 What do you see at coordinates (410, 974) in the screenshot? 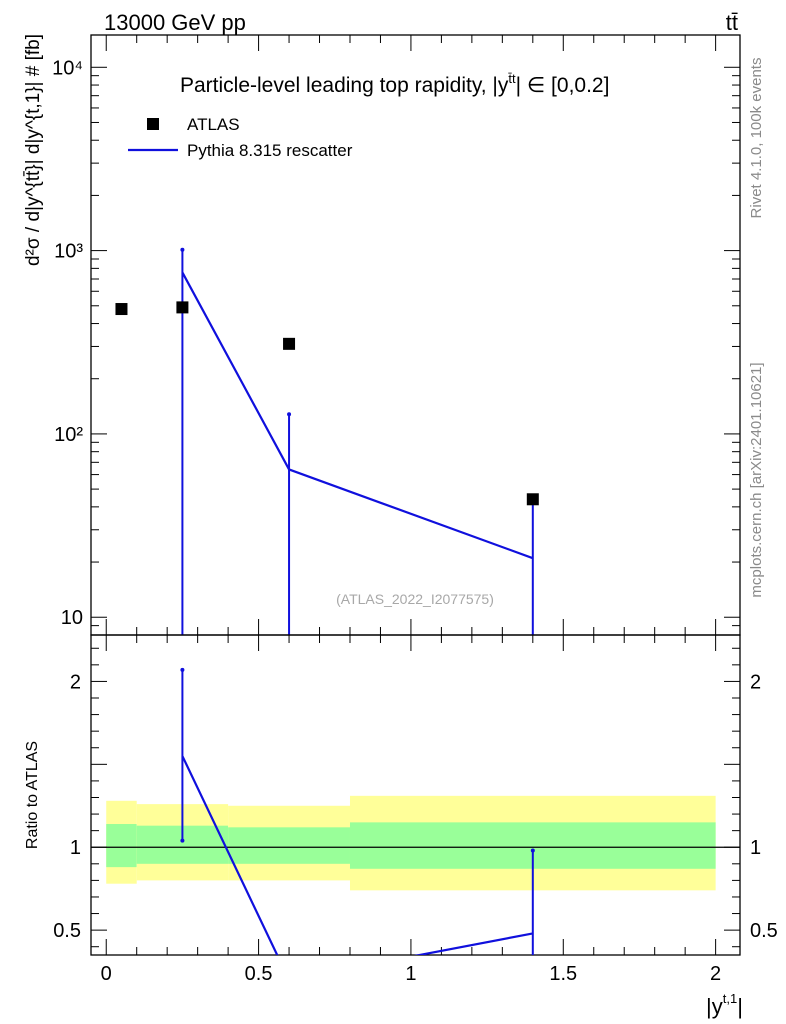
I see `ratio-x-tick-label: 1` at bounding box center [410, 974].